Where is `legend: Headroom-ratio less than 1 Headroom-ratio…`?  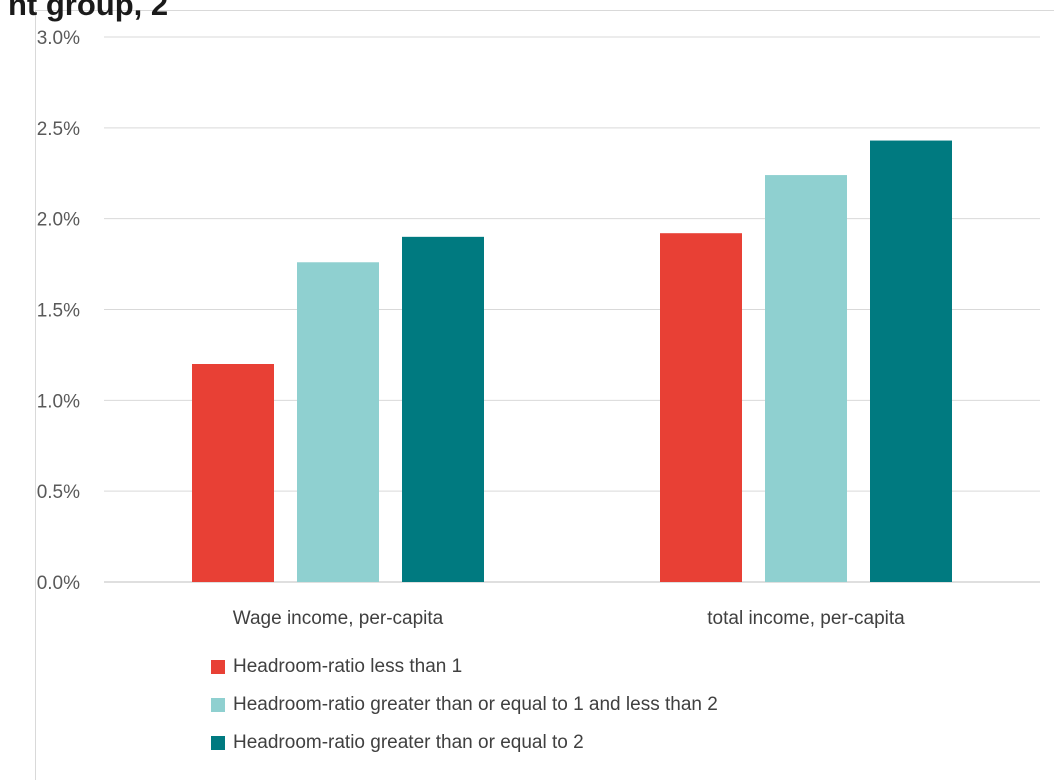
legend: Headroom-ratio less than 1 Headroom-ratio… is located at coordinates (464, 705).